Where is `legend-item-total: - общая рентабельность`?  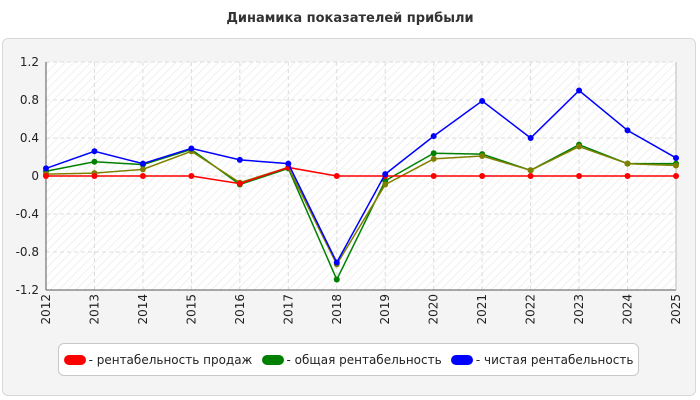
legend-item-total: - общая рентабельность is located at coordinates (351, 359).